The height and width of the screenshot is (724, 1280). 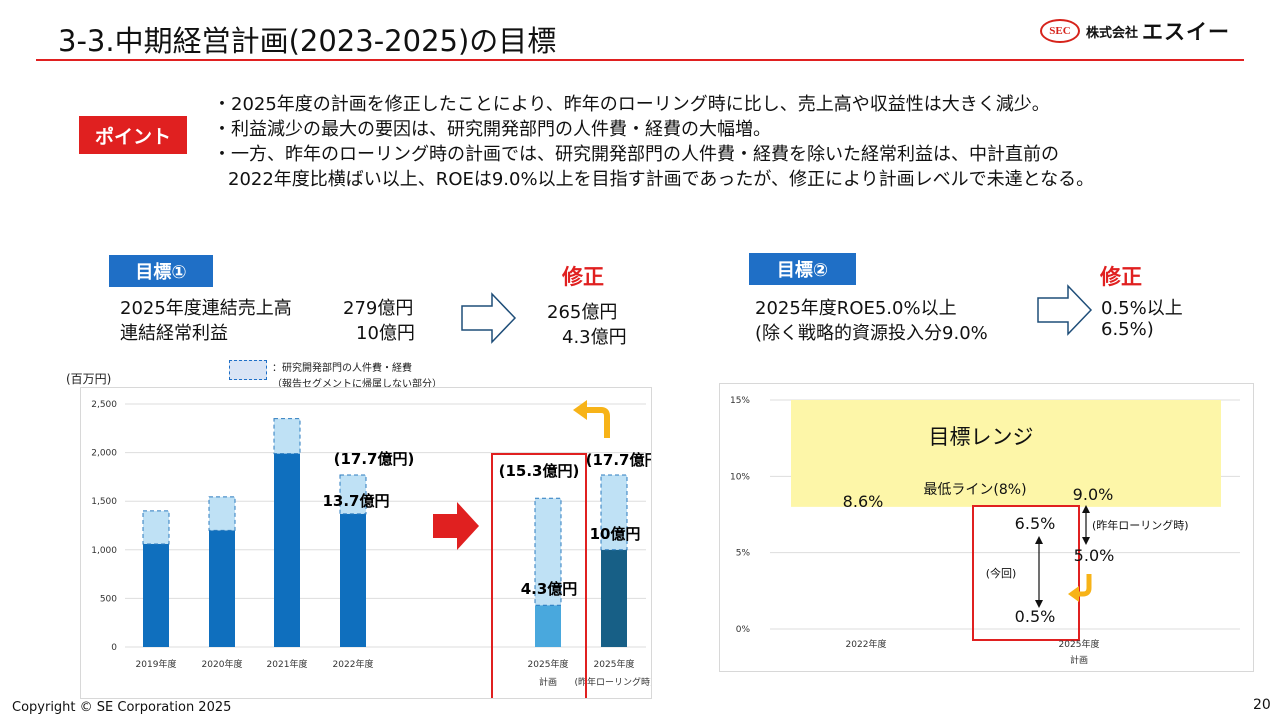 I want to click on logo-company-name: エスイー, so click(x=1186, y=32).